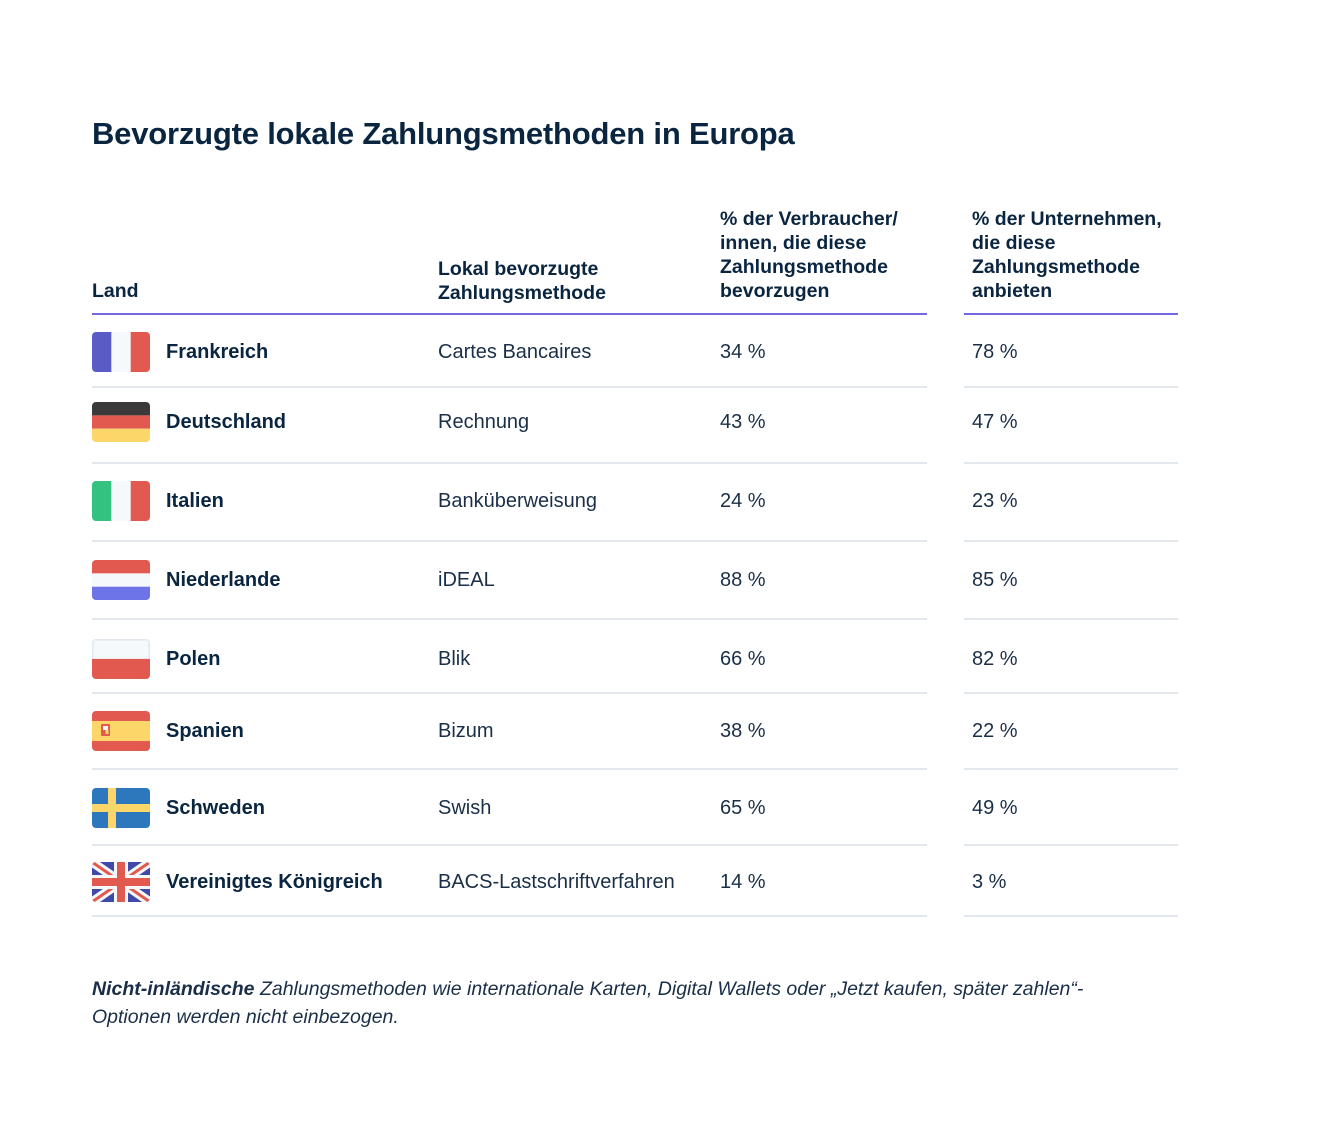 This screenshot has width=1338, height=1122. What do you see at coordinates (121, 422) in the screenshot?
I see `germany-flag-icon` at bounding box center [121, 422].